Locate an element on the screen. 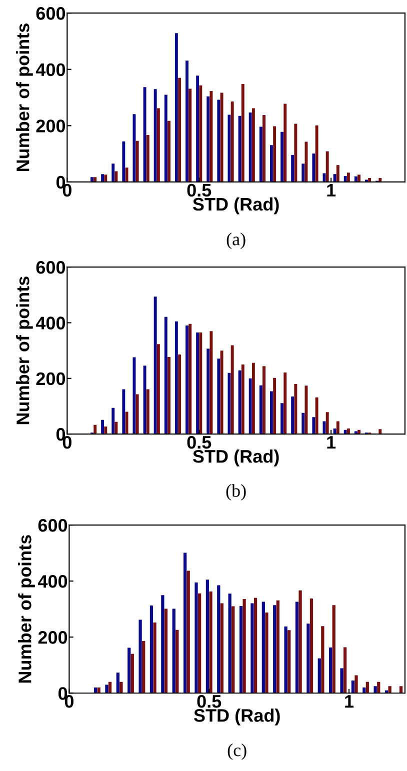 Image resolution: width=407 pixels, height=771 pixels. text: (a) is located at coordinates (236, 240).